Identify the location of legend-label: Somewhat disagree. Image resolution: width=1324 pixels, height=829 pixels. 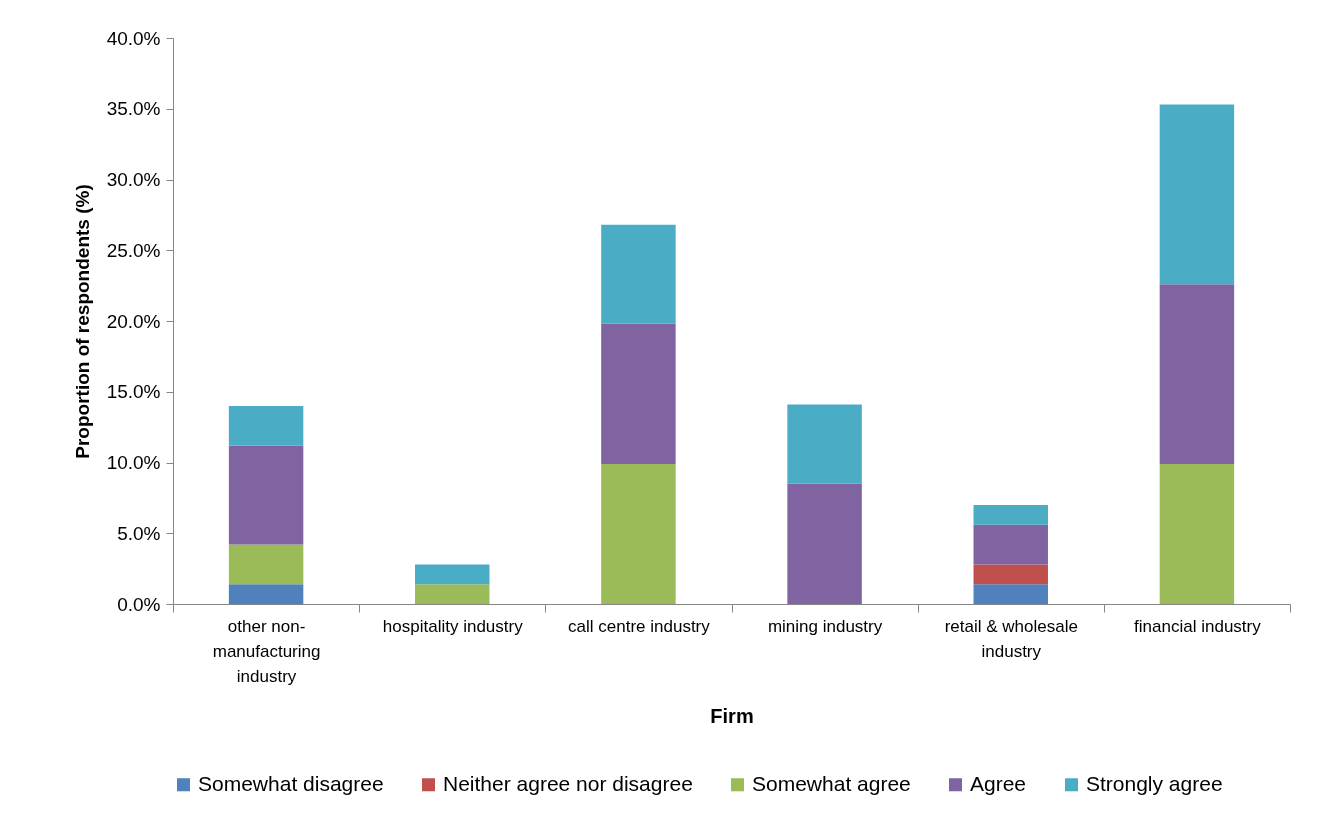
(291, 783).